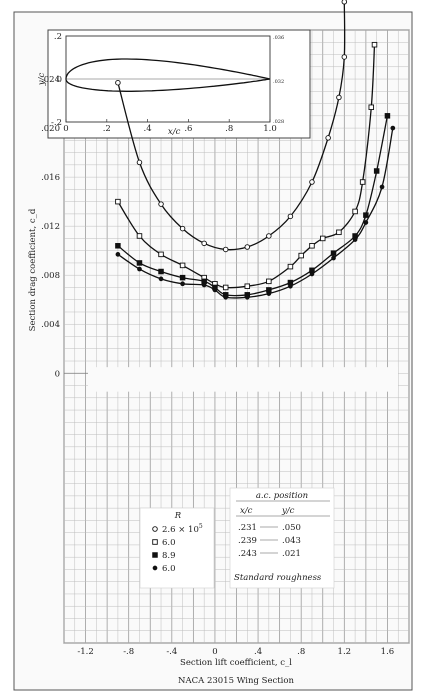 Image resolution: width=425 pixels, height=700 pixels. Describe the element at coordinates (168, 75) in the screenshot. I see `airfoil-outline` at that location.